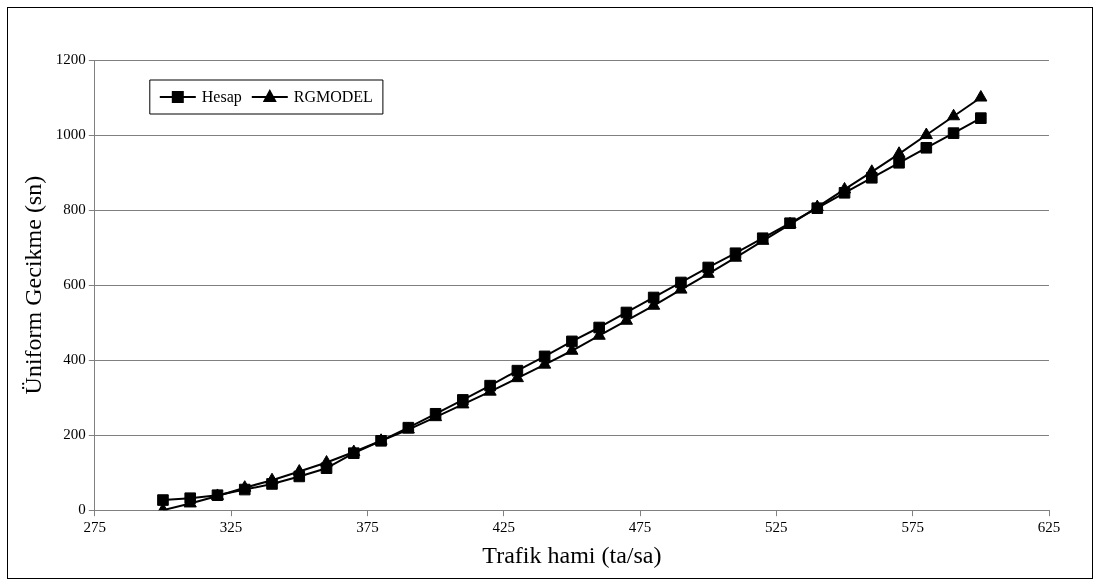  Describe the element at coordinates (82, 509) in the screenshot. I see `y-tick-label: 0` at that location.